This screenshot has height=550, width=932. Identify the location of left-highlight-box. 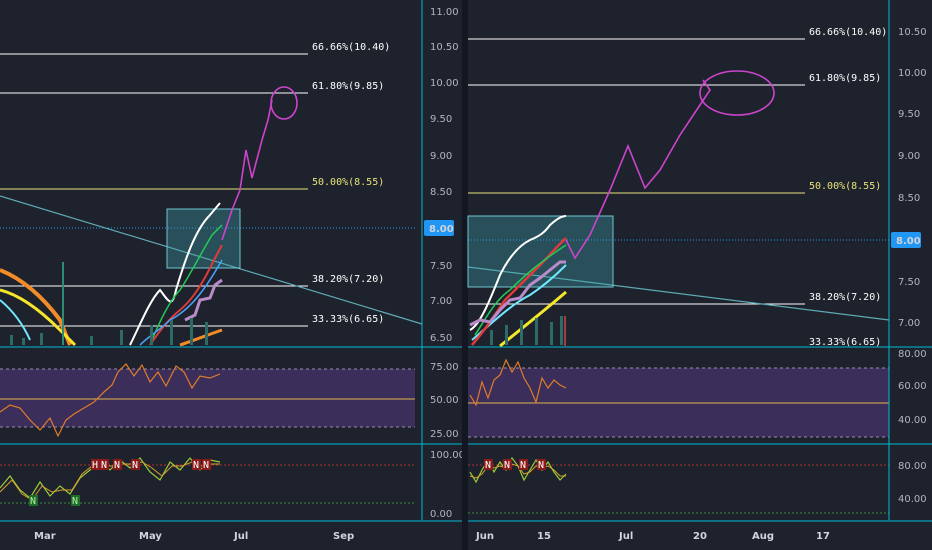
(203, 238).